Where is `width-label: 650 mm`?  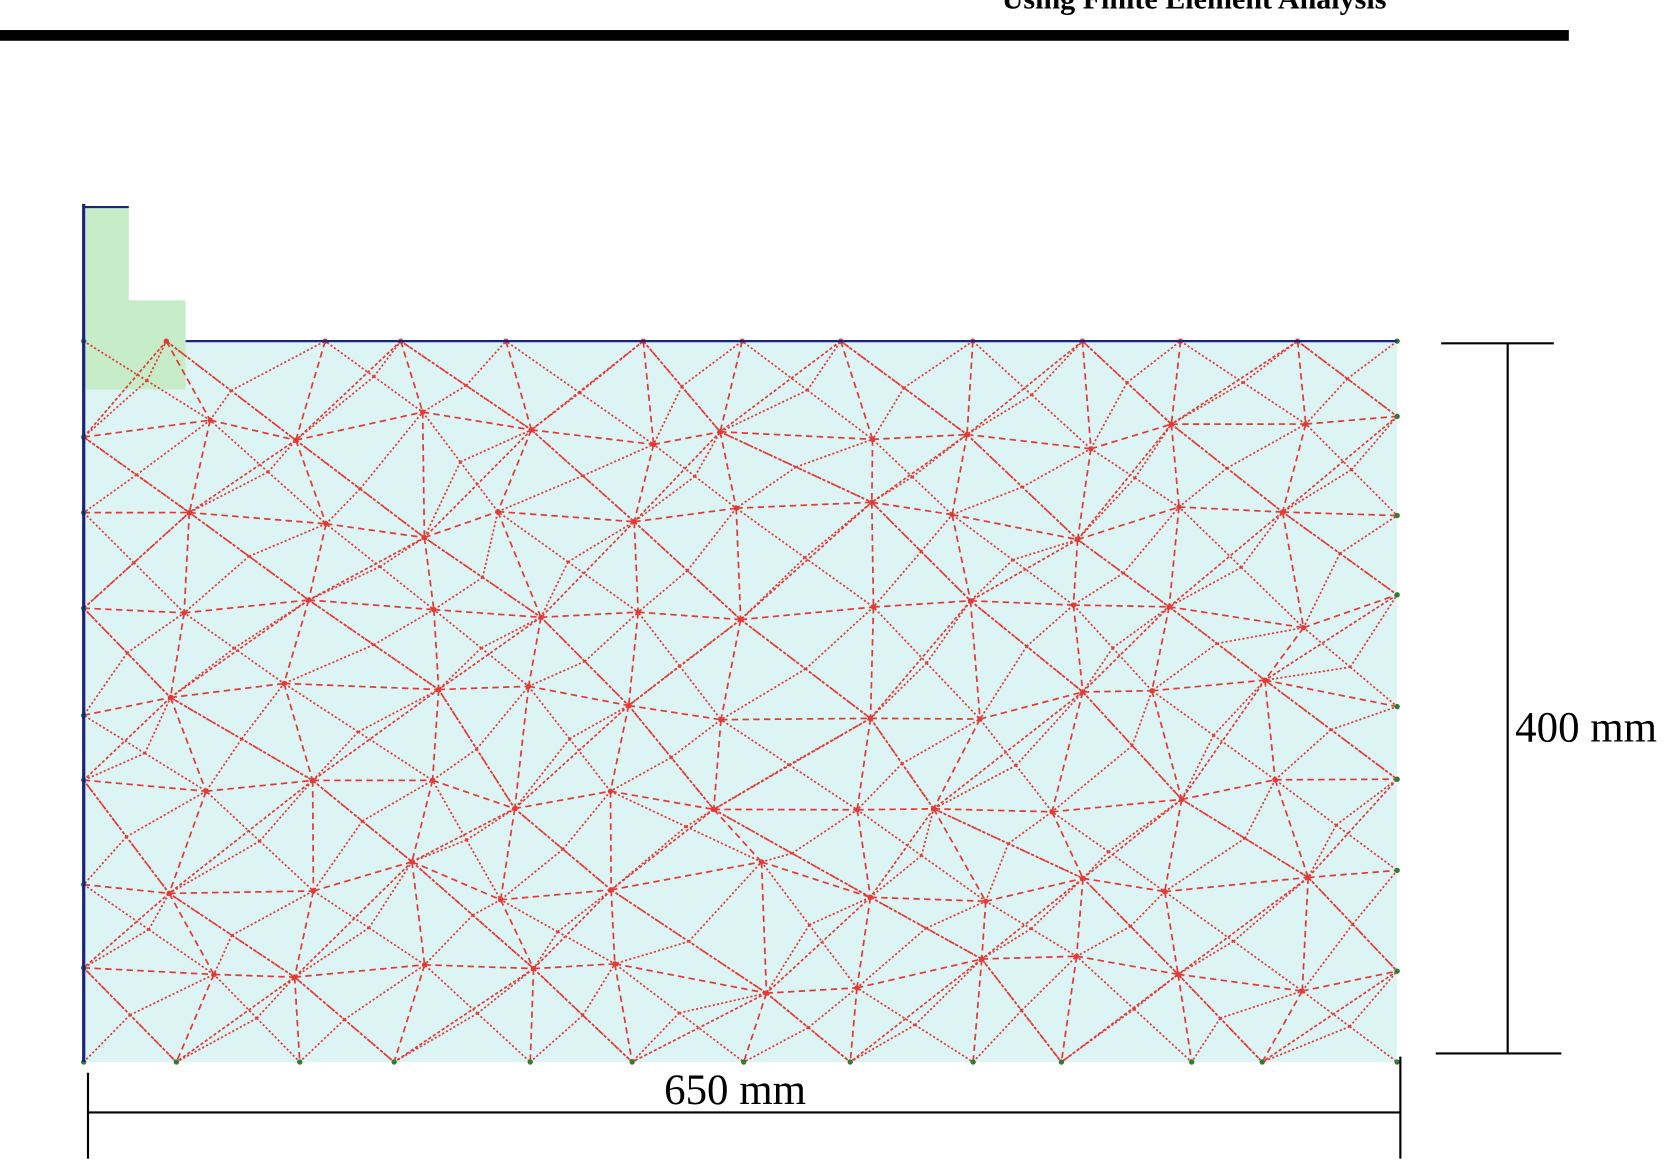 width-label: 650 mm is located at coordinates (735, 1090).